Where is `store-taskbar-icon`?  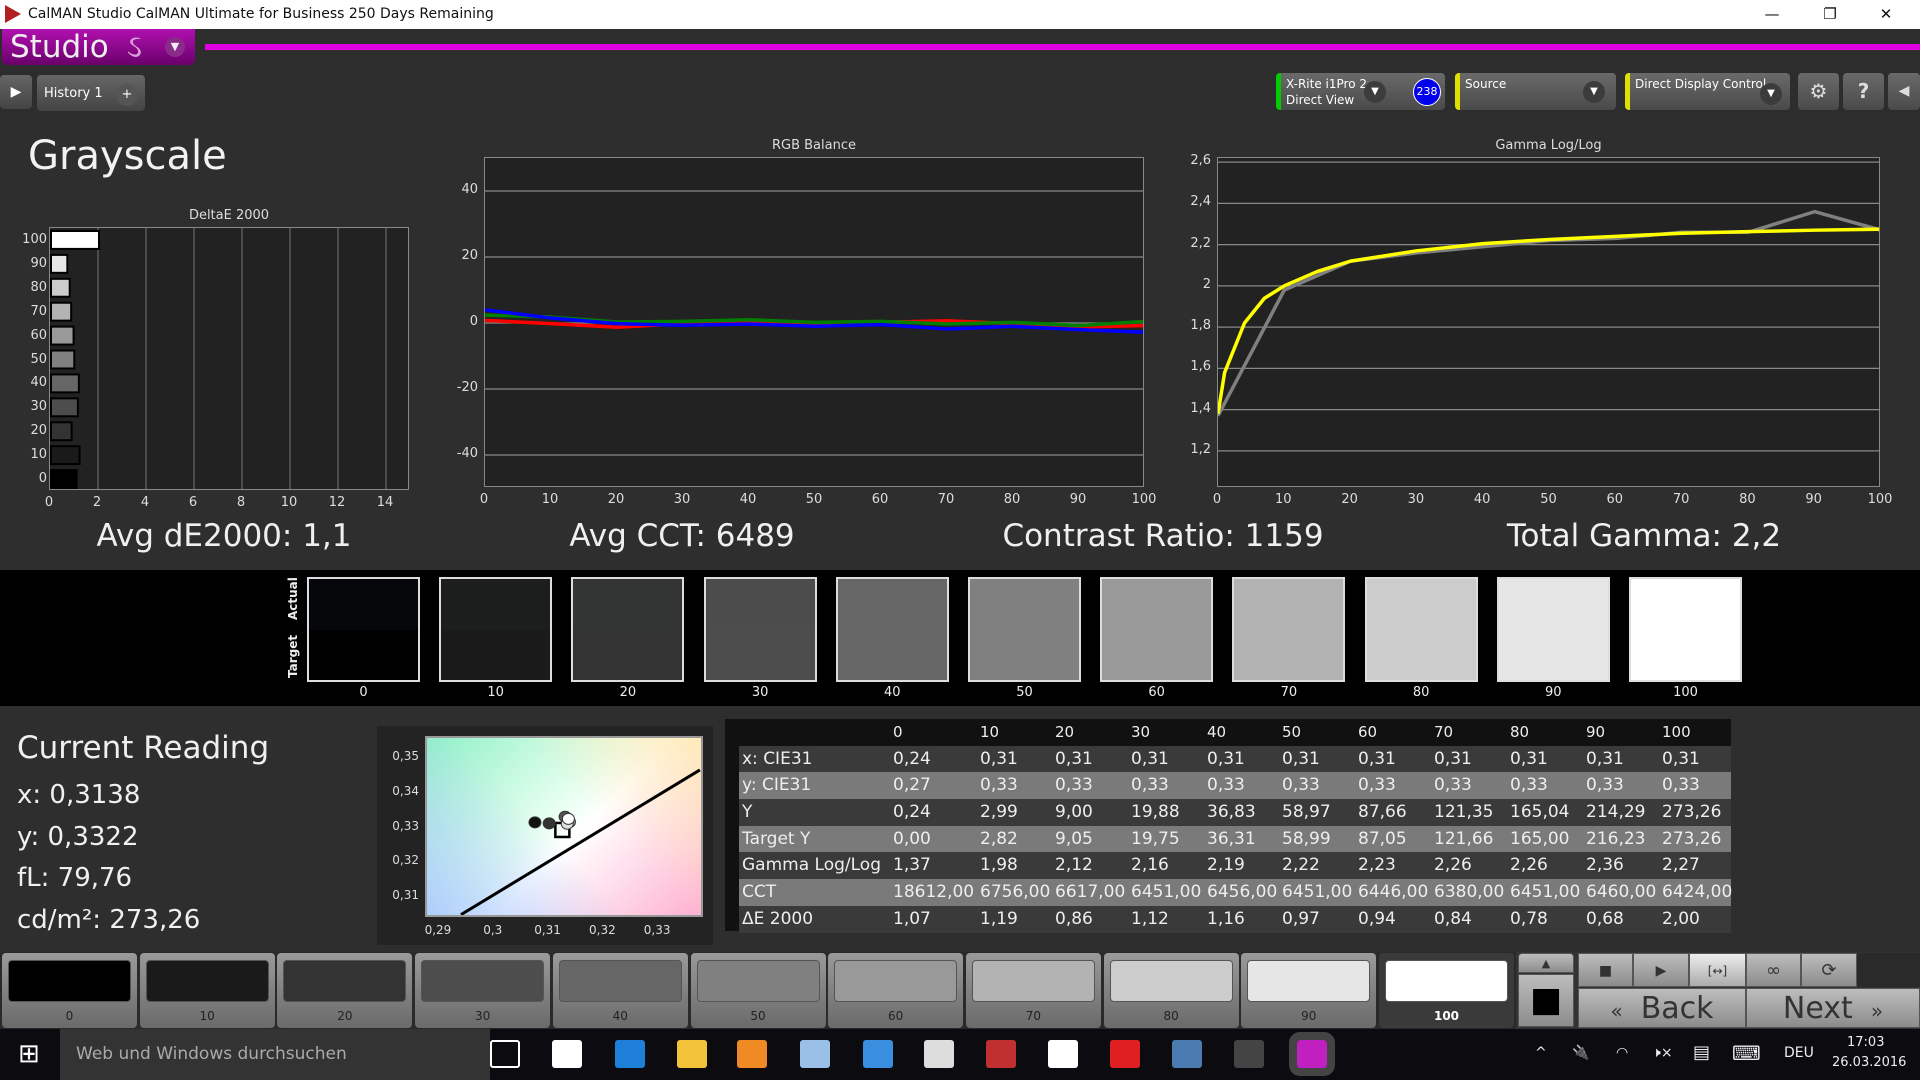
store-taskbar-icon is located at coordinates (567, 1054).